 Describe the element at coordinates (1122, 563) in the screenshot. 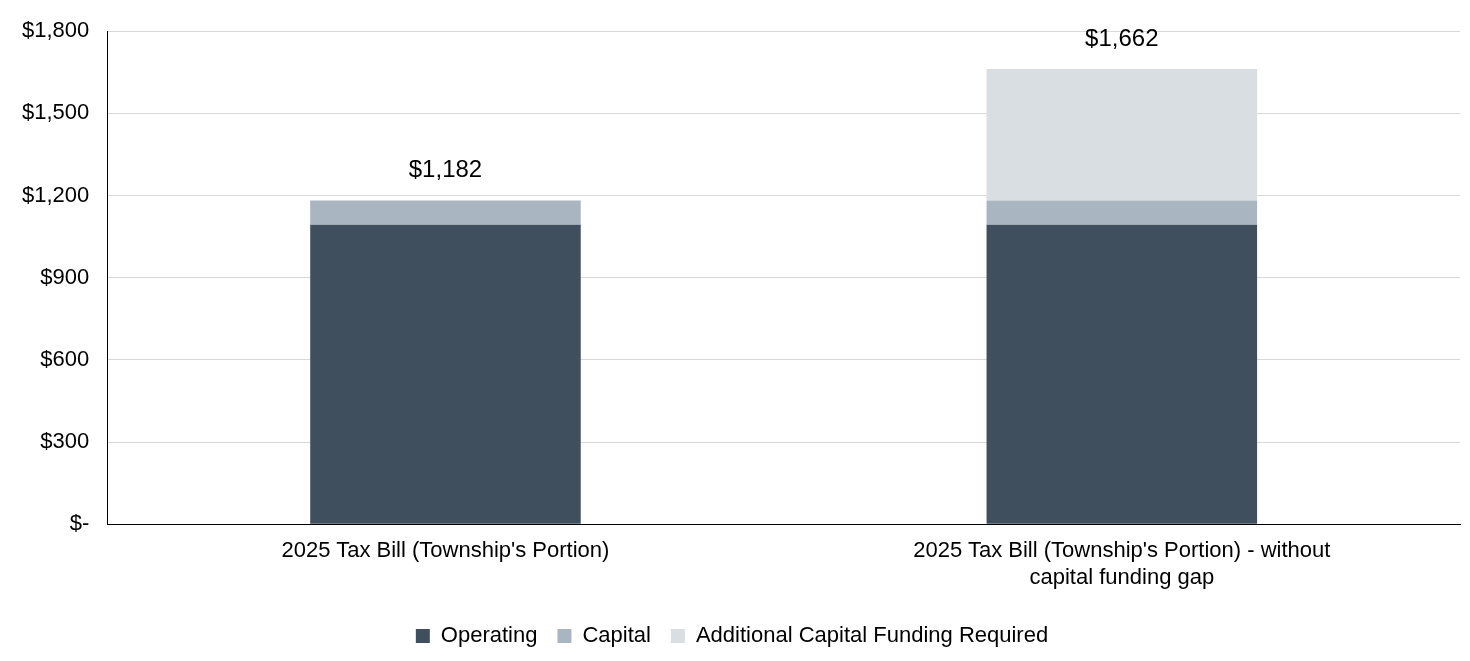

I see `x-tick-label: 2025 Tax Bill (Township's Portion) - without capital funding gap` at that location.